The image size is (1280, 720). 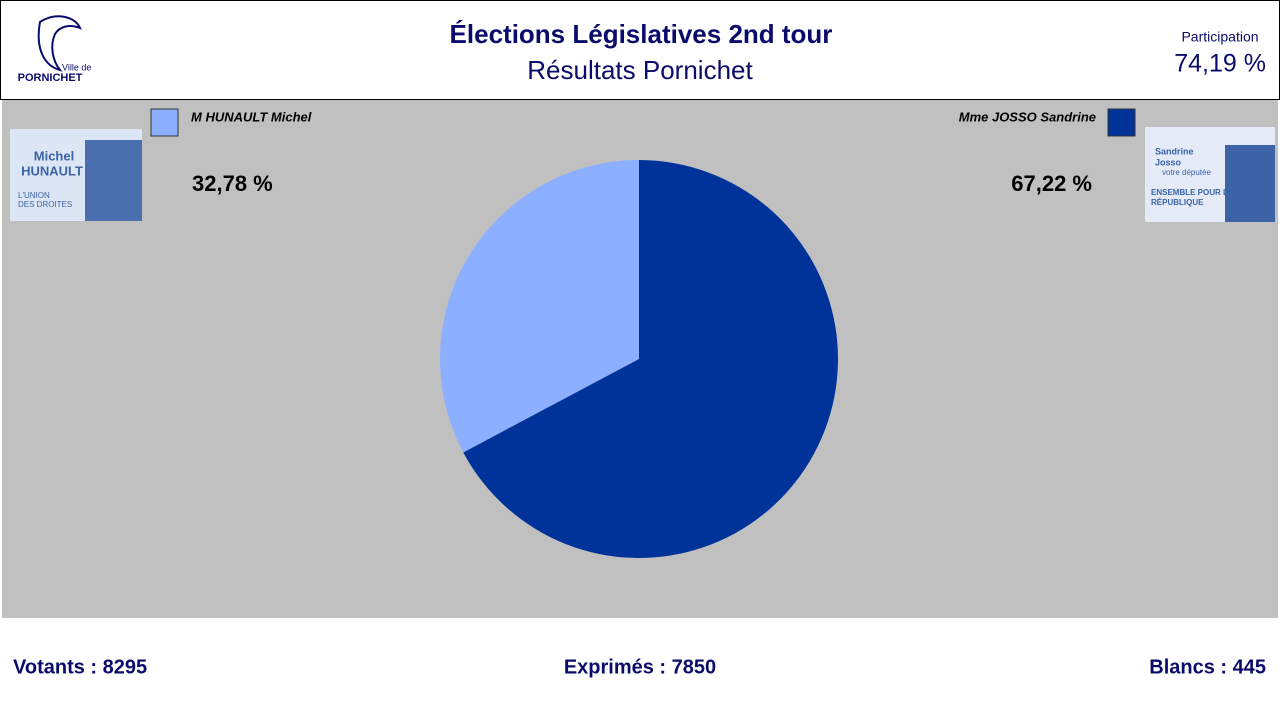 What do you see at coordinates (34, 195) in the screenshot?
I see `poster-text: L'UNION` at bounding box center [34, 195].